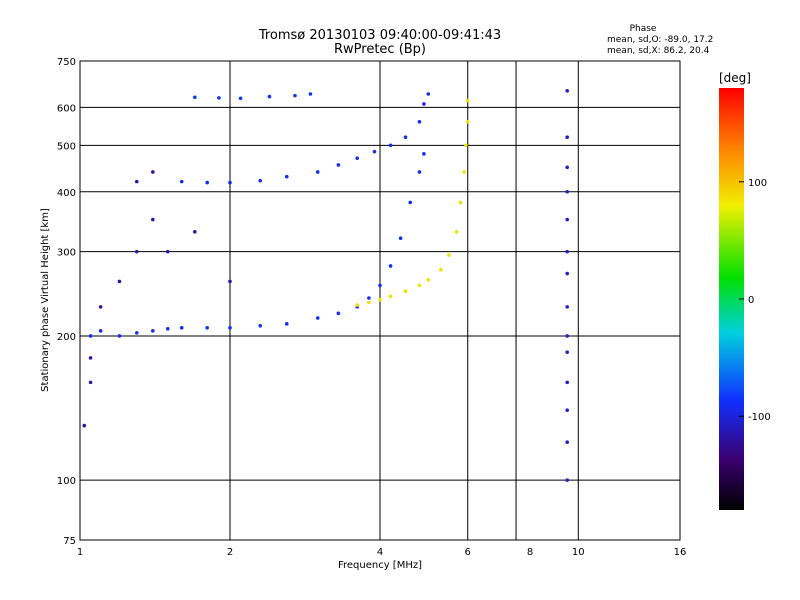 This screenshot has width=800, height=600. What do you see at coordinates (66, 253) in the screenshot?
I see `y-tick-label-3: 300` at bounding box center [66, 253].